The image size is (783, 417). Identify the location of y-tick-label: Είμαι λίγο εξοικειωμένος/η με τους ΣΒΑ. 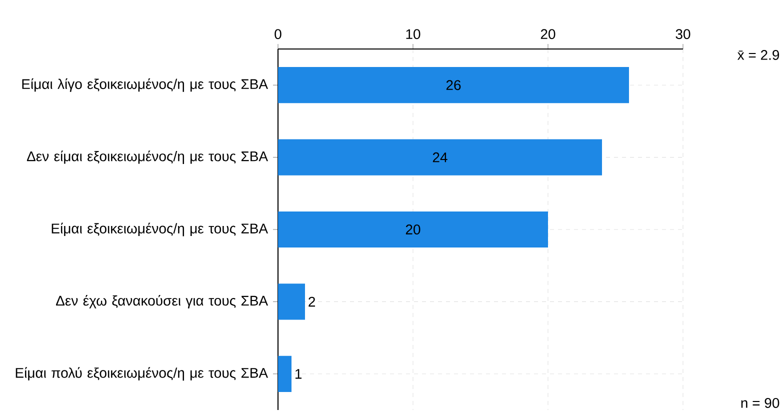
(145, 85).